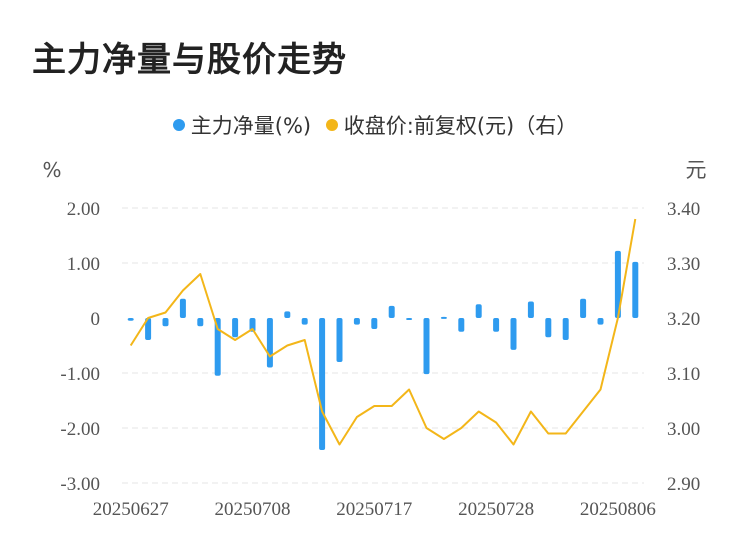 This screenshot has height=558, width=750. What do you see at coordinates (683, 319) in the screenshot?
I see `y-right-tick-label: 3.20` at bounding box center [683, 319].